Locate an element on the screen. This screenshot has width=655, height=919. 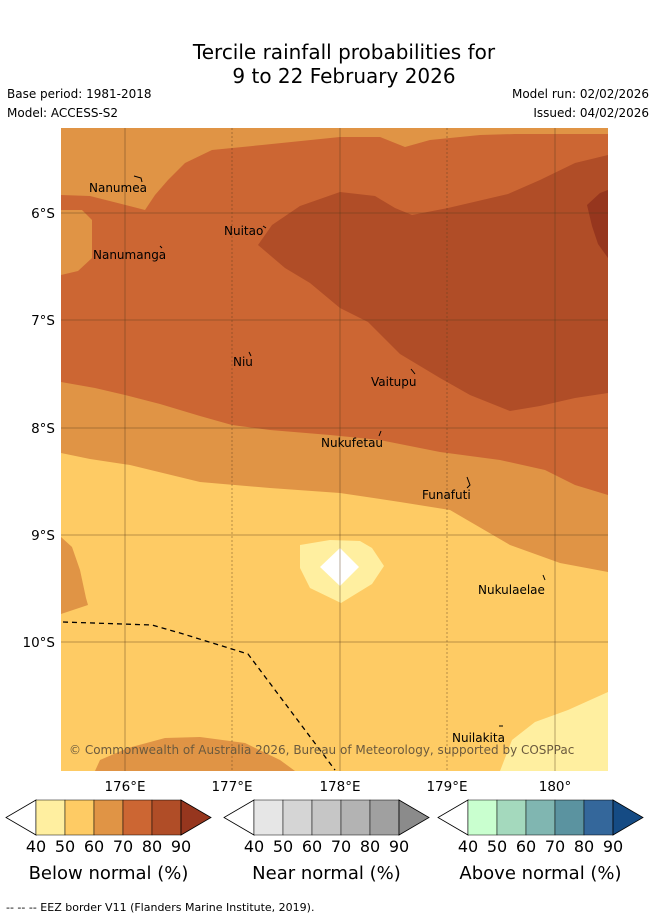
place-label-funafuti: Funafuti is located at coordinates (446, 495).